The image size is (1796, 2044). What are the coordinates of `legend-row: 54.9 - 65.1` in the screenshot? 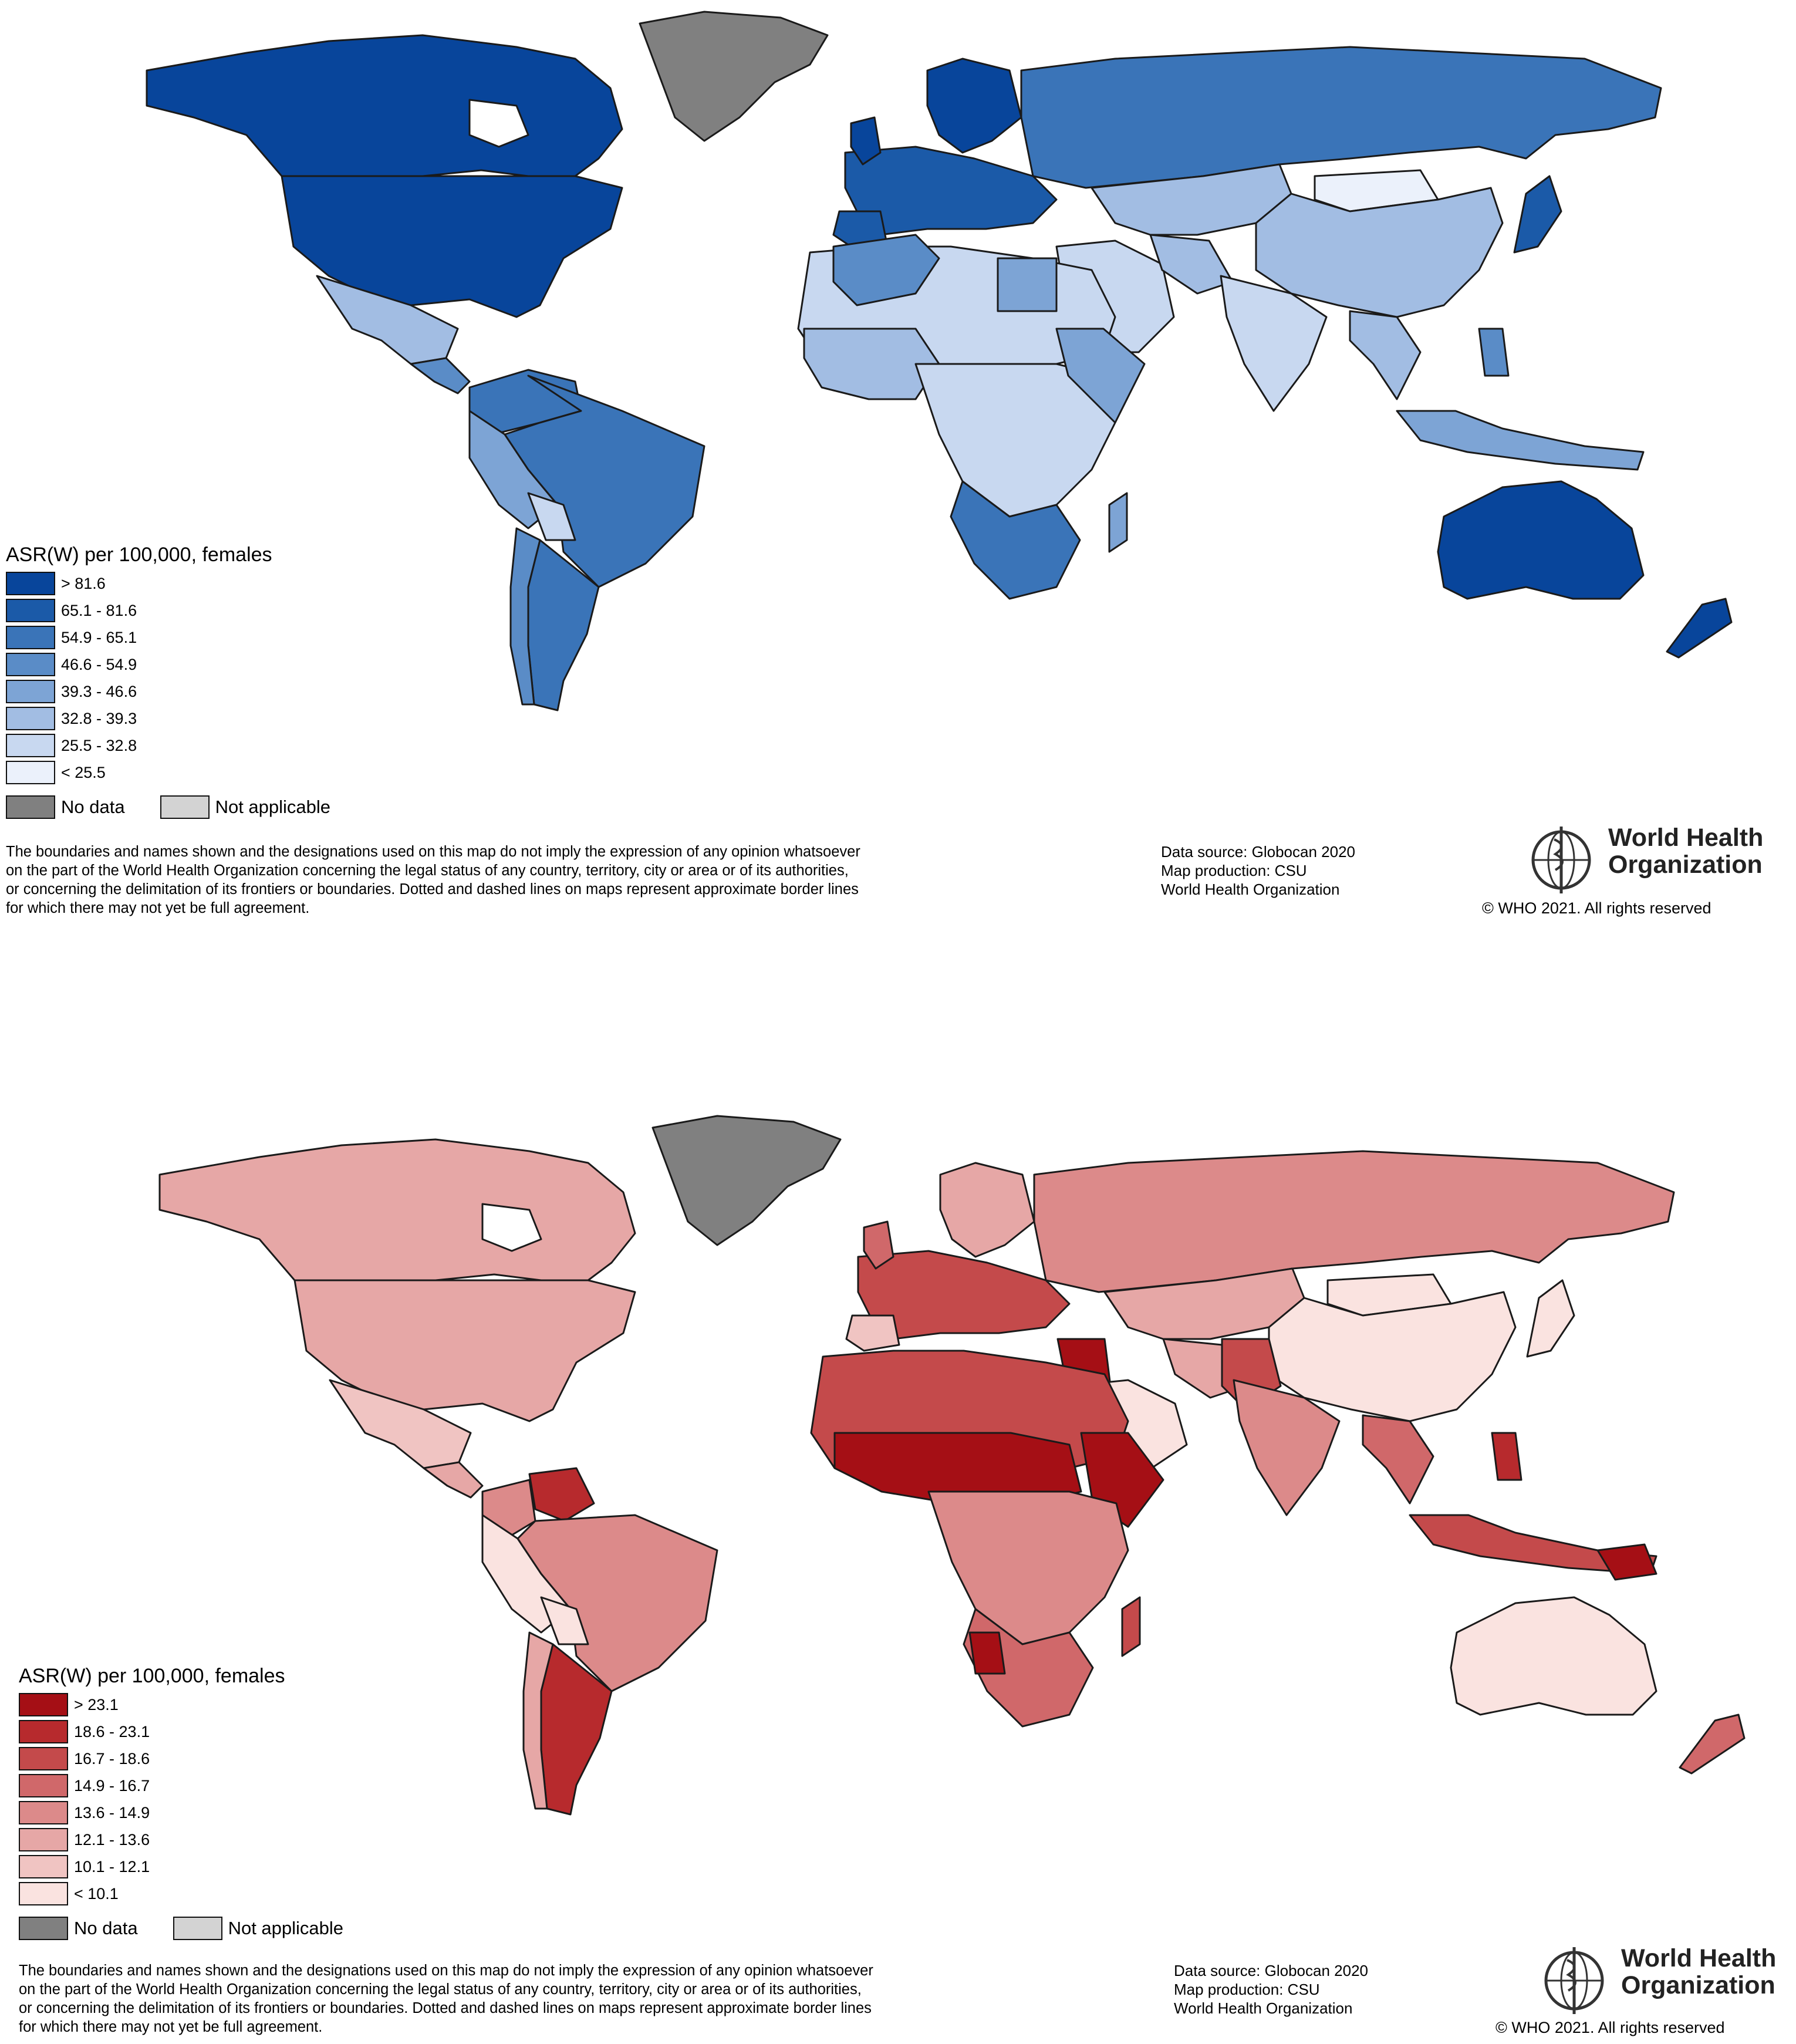 It's located at (211, 637).